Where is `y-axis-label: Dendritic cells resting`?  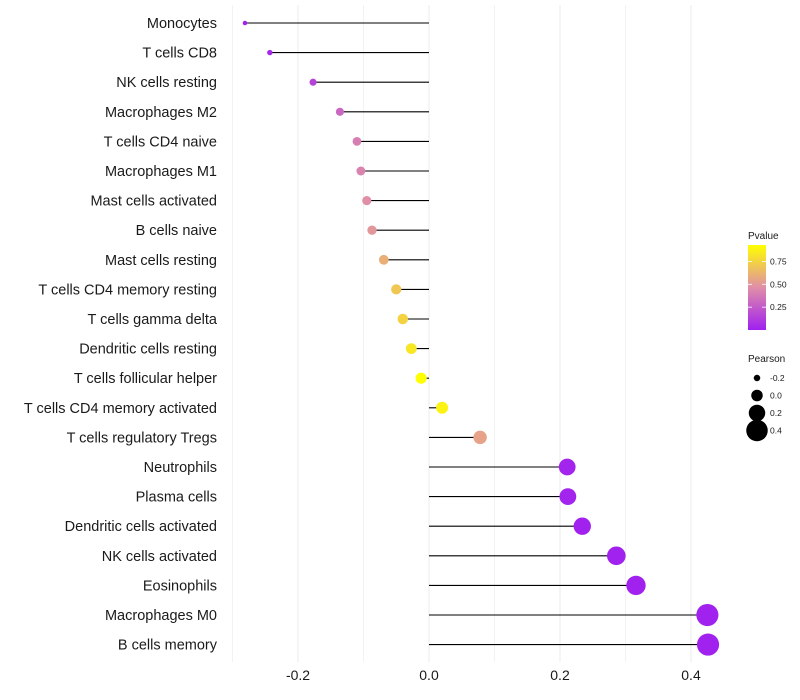
y-axis-label: Dendritic cells resting is located at coordinates (148, 350).